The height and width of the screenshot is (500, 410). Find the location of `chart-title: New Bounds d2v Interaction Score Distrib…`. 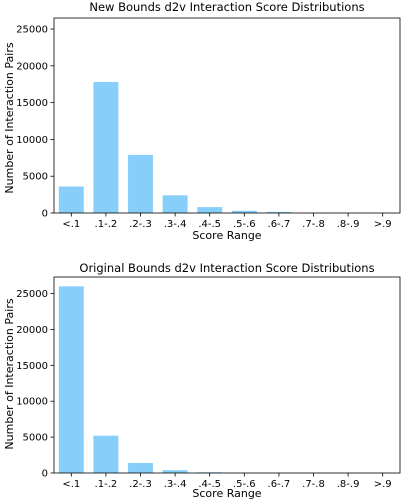

chart-title: New Bounds d2v Interaction Score Distrib… is located at coordinates (226, 7).